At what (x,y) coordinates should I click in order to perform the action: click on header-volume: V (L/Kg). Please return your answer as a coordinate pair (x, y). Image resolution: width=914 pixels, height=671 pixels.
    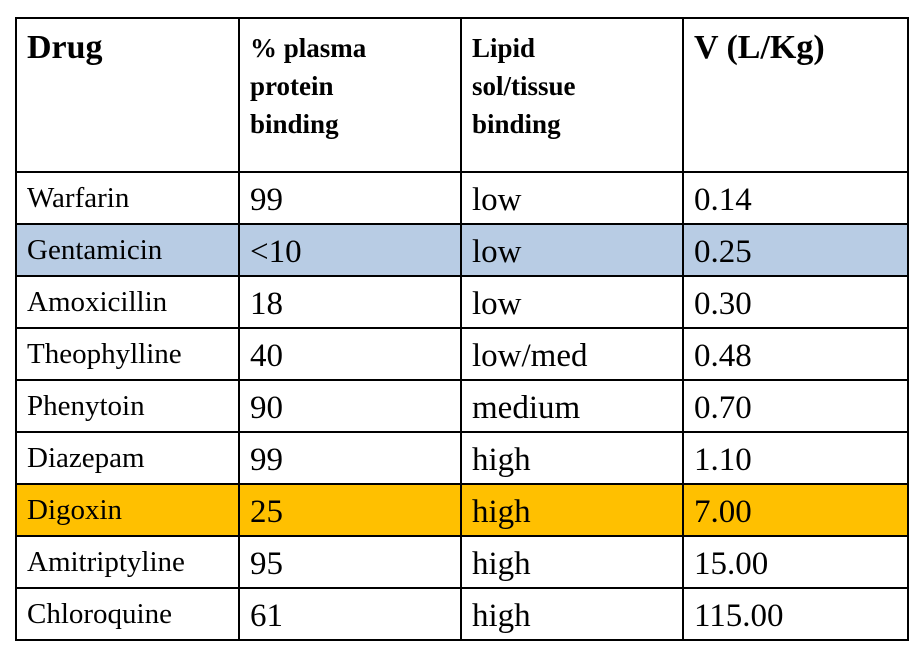
    Looking at the image, I should click on (795, 95).